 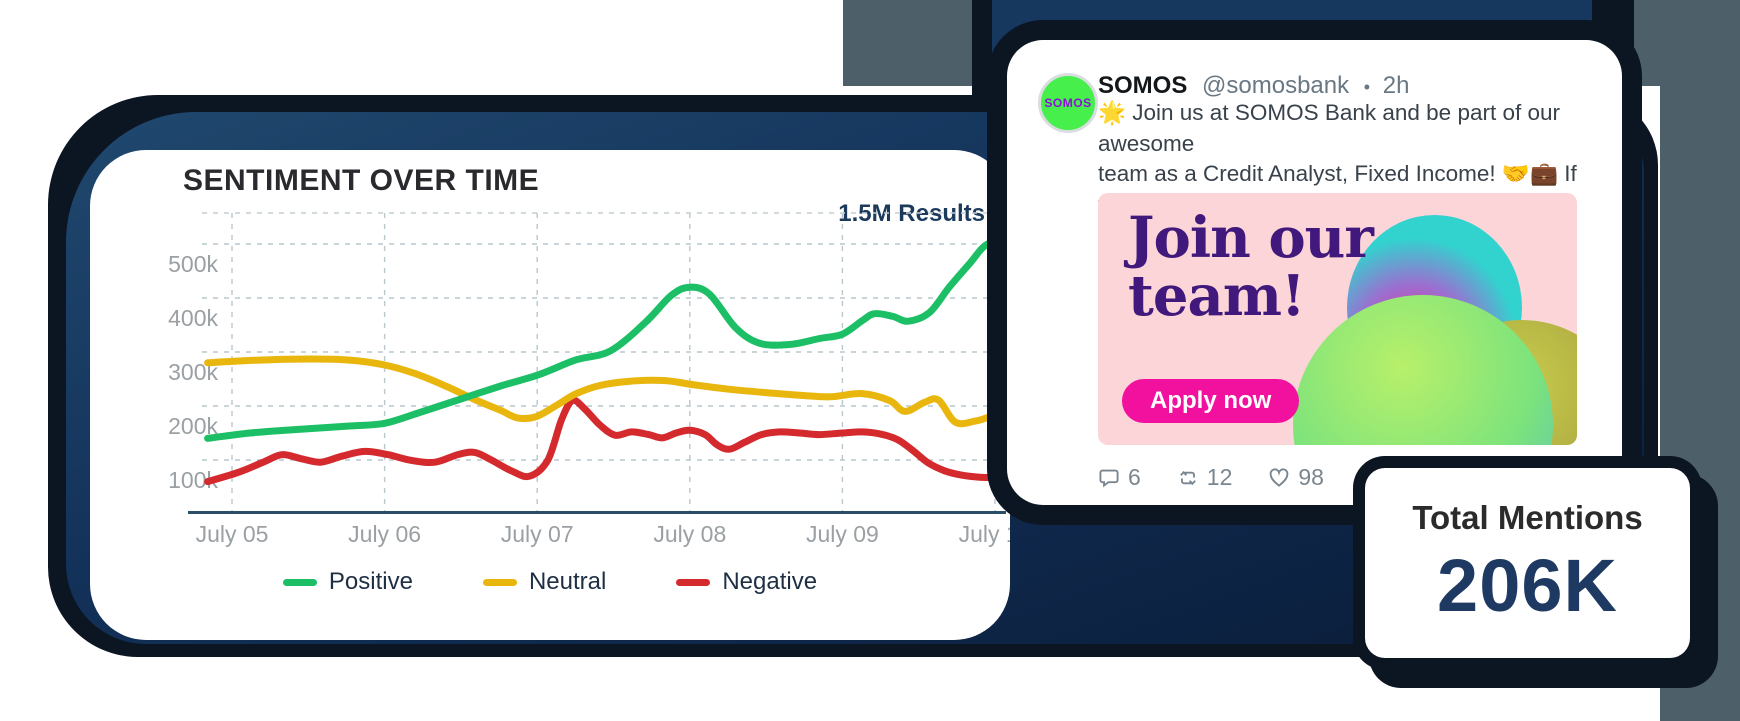 I want to click on tweet-header: SOMOS @somosbank • 2h, so click(x=1253, y=86).